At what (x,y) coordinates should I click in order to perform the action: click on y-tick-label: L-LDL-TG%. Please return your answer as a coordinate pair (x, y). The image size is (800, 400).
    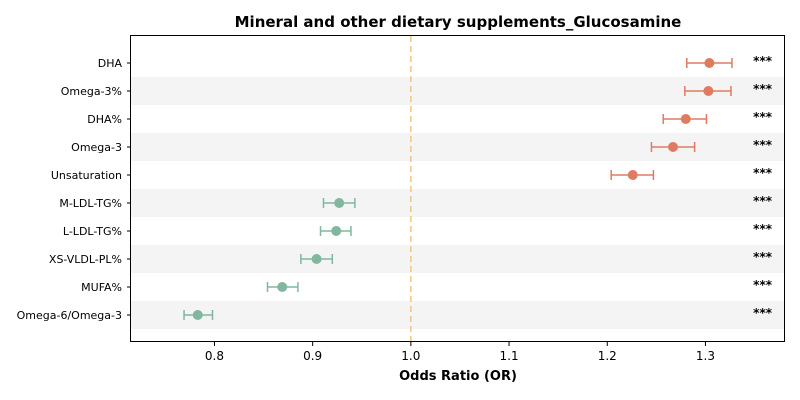
    Looking at the image, I should click on (92, 231).